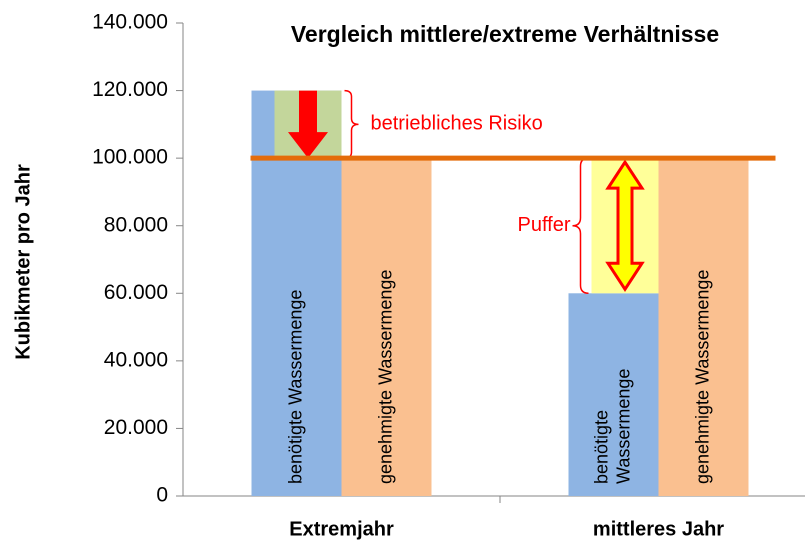  What do you see at coordinates (136, 359) in the screenshot?
I see `y-tick-label: 40.000` at bounding box center [136, 359].